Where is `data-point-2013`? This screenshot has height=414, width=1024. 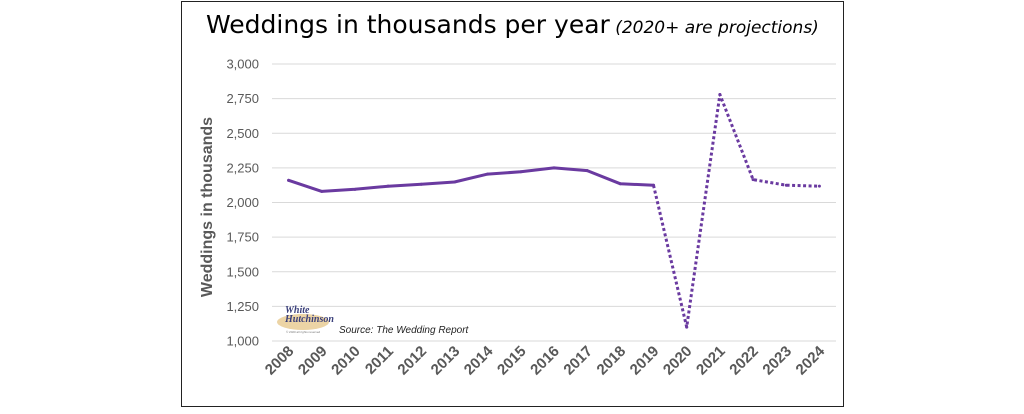 data-point-2013 is located at coordinates (454, 182).